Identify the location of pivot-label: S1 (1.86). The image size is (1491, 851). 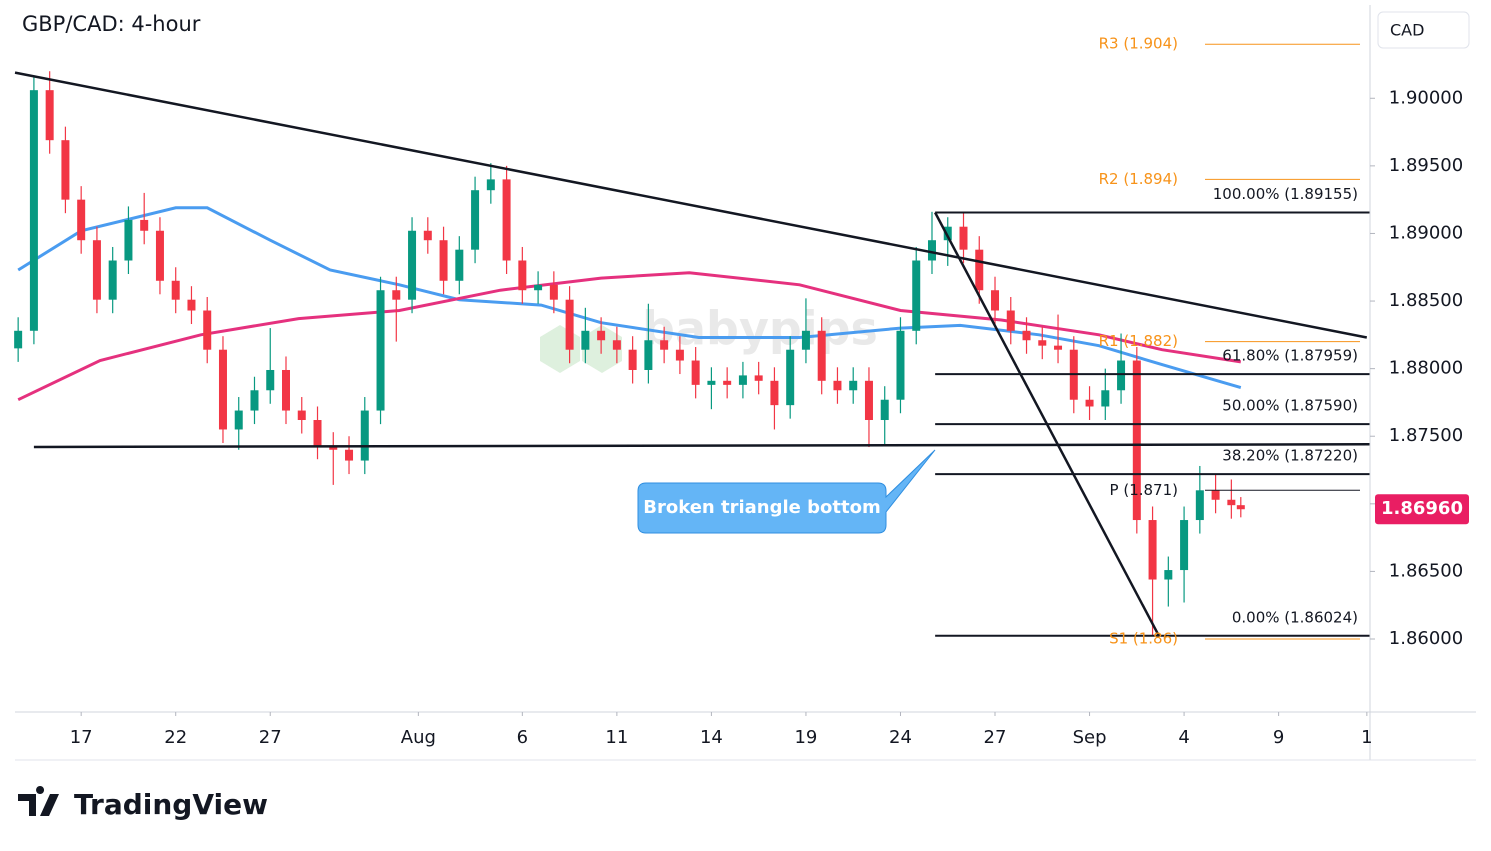
(1143, 639).